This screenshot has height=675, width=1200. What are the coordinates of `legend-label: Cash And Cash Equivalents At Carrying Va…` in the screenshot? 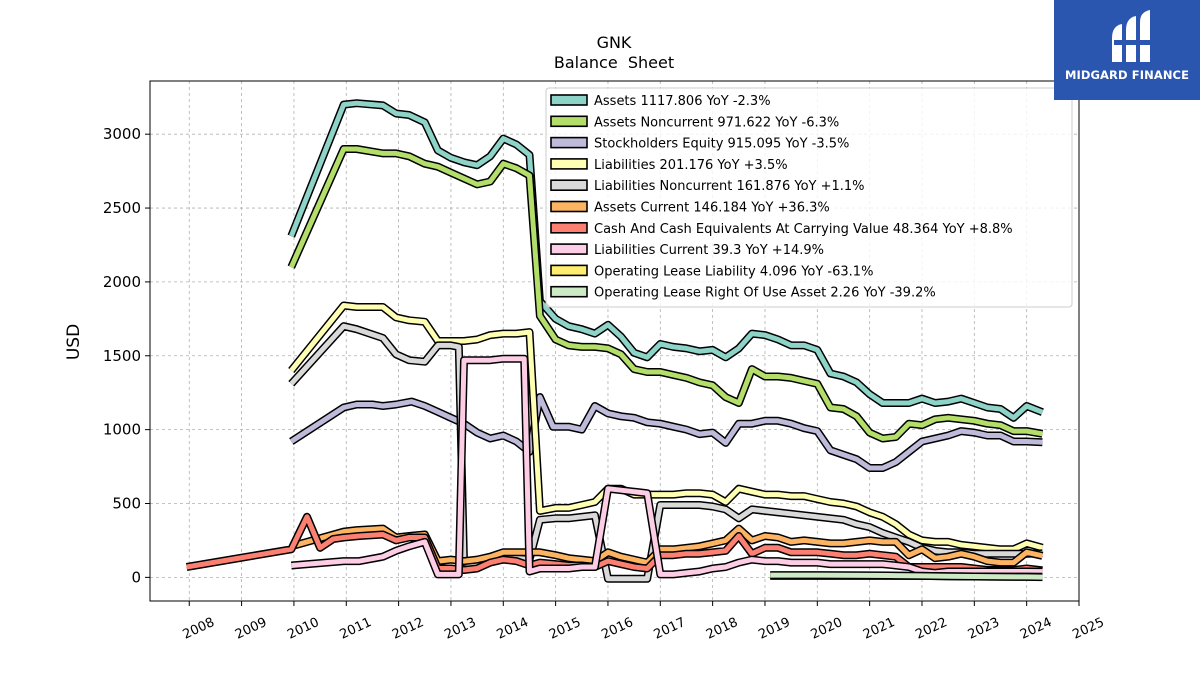 It's located at (803, 229).